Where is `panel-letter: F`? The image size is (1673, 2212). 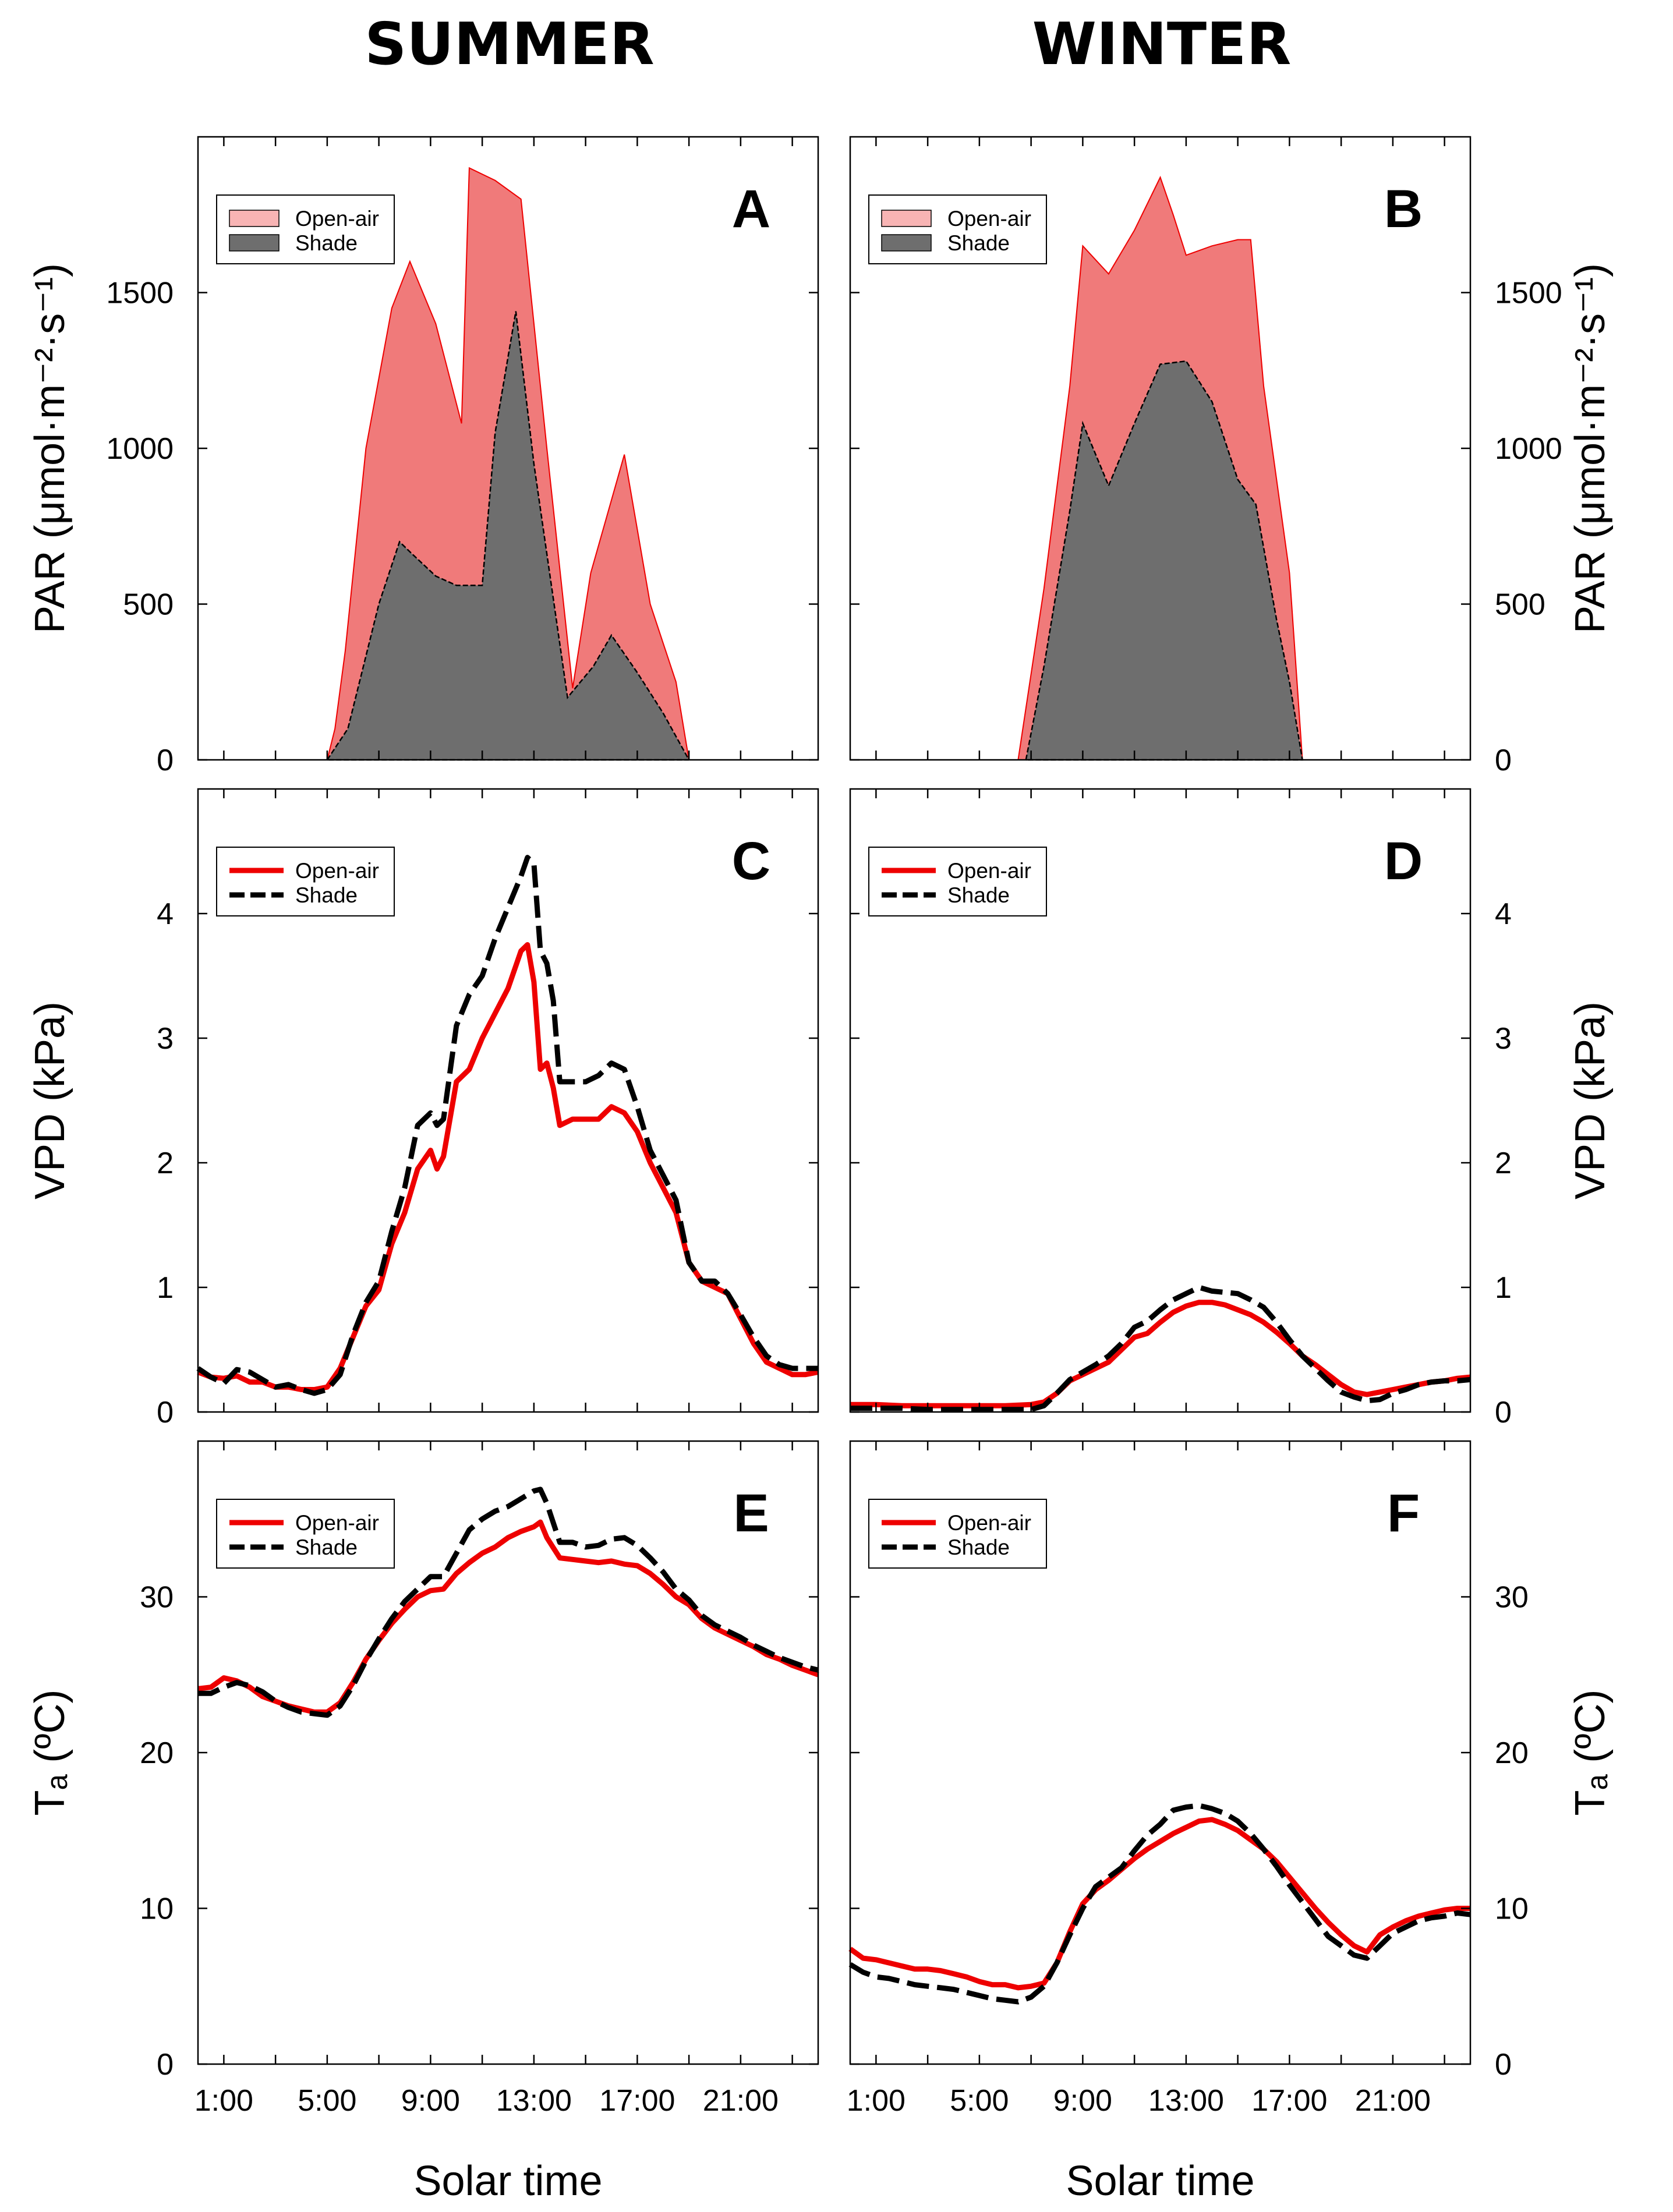 panel-letter: F is located at coordinates (1403, 1514).